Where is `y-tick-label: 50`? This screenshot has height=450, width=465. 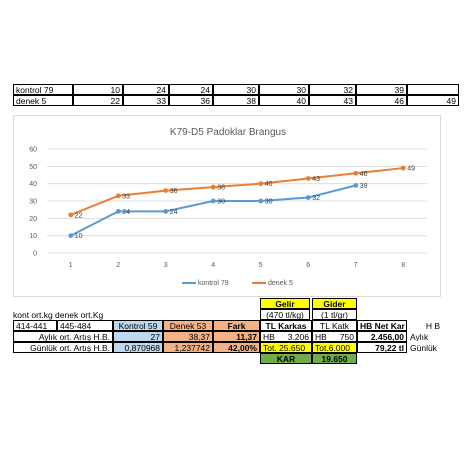 y-tick-label: 50 is located at coordinates (33, 167).